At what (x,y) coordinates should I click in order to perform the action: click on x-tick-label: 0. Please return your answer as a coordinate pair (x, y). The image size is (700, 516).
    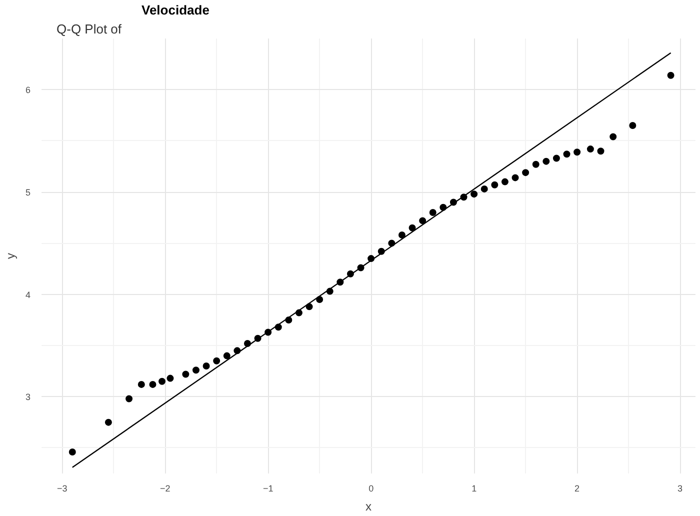
    Looking at the image, I should click on (371, 489).